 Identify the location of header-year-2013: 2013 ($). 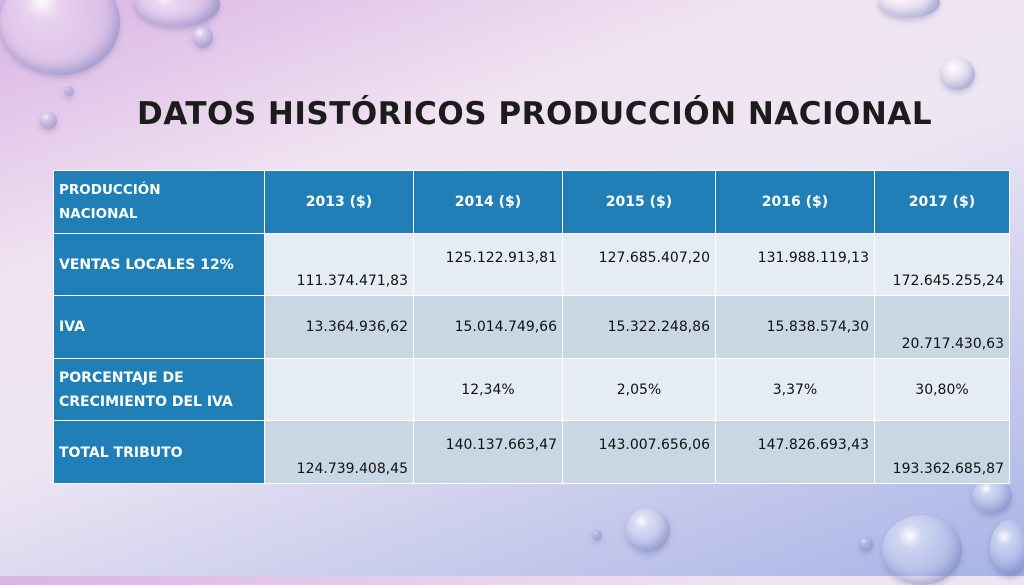
(339, 202).